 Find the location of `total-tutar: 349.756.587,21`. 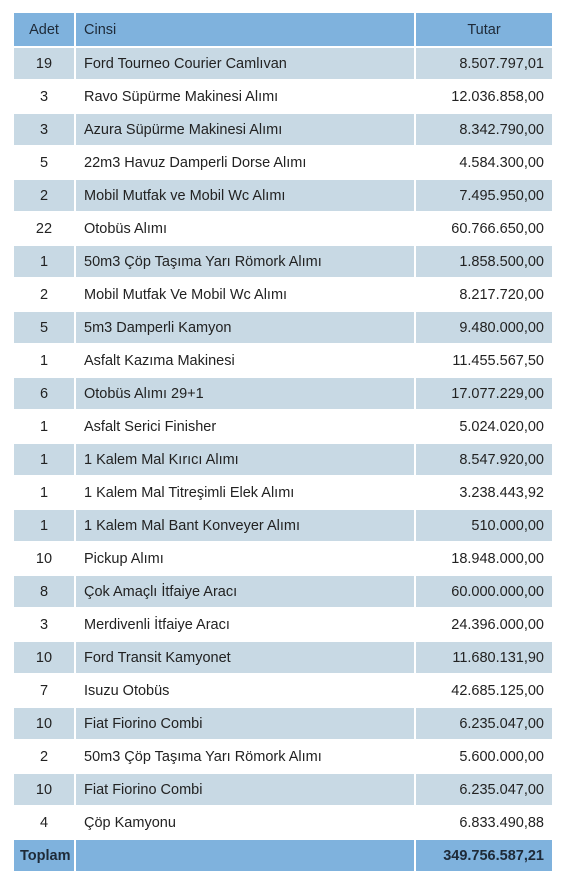

total-tutar: 349.756.587,21 is located at coordinates (484, 855).